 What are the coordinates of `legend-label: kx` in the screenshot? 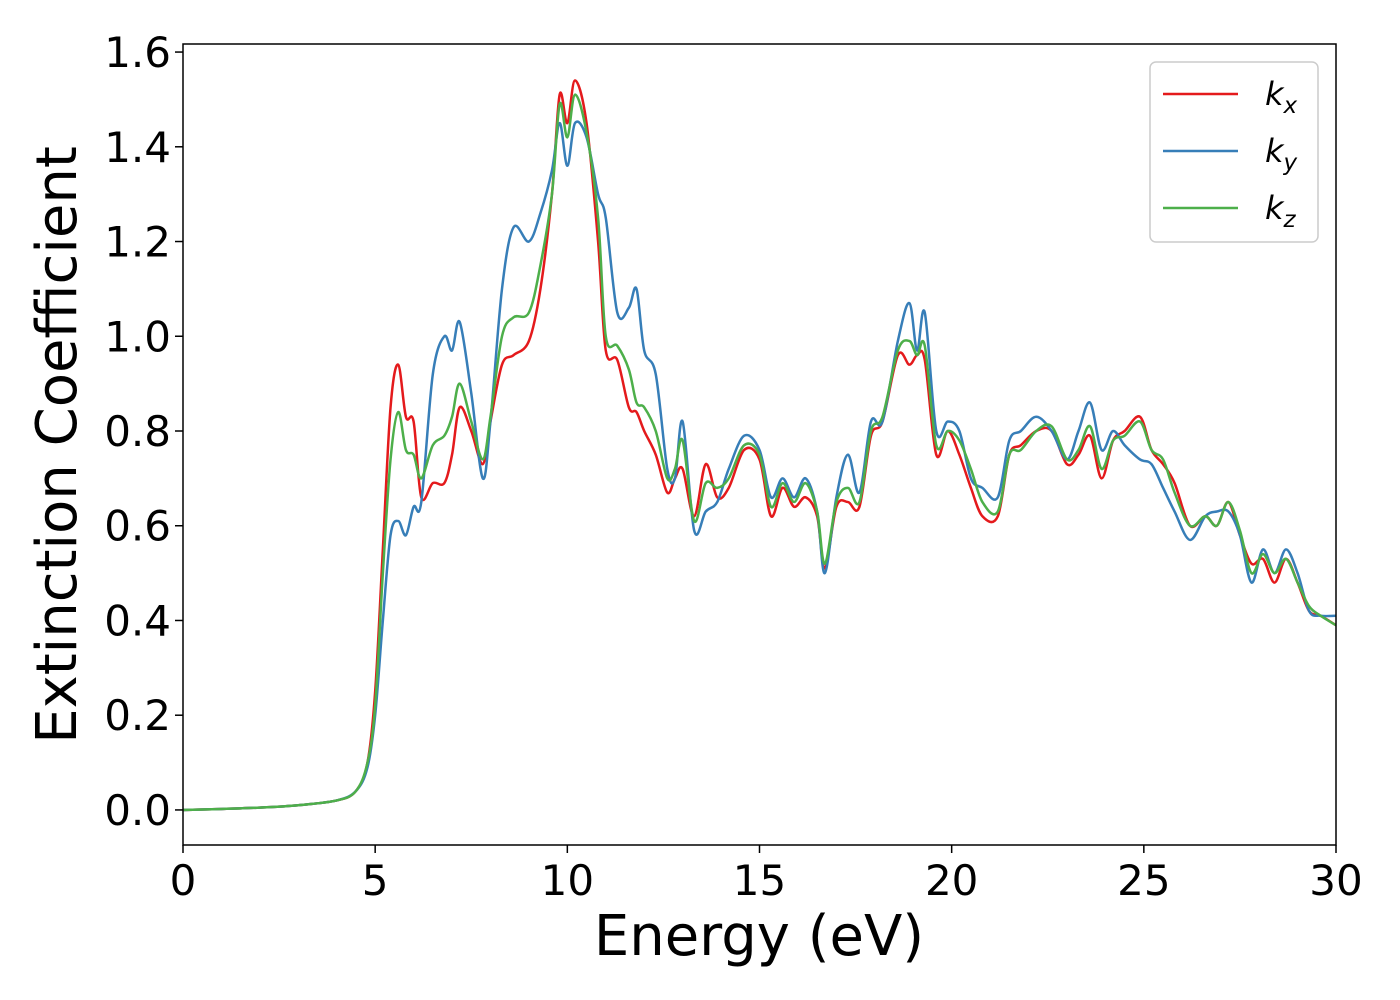 It's located at (1281, 97).